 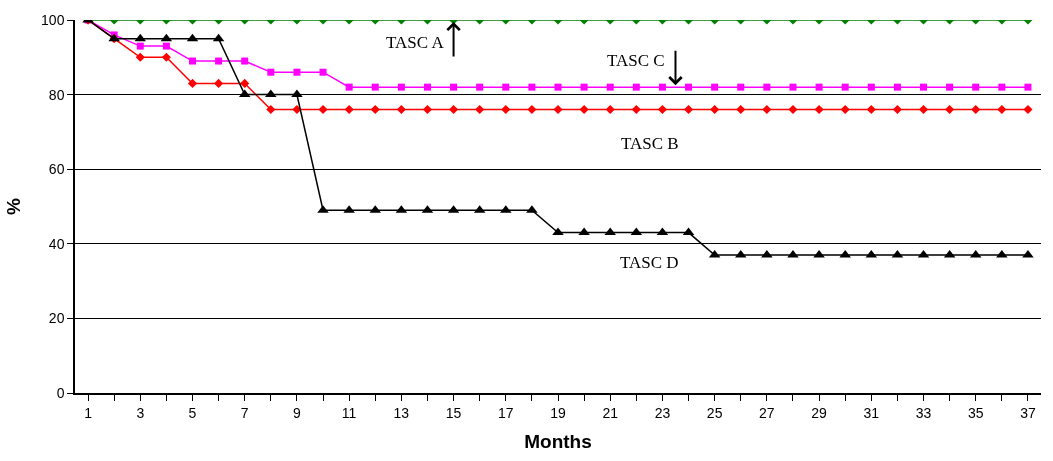 What do you see at coordinates (415, 42) in the screenshot?
I see `annotation: TASC A` at bounding box center [415, 42].